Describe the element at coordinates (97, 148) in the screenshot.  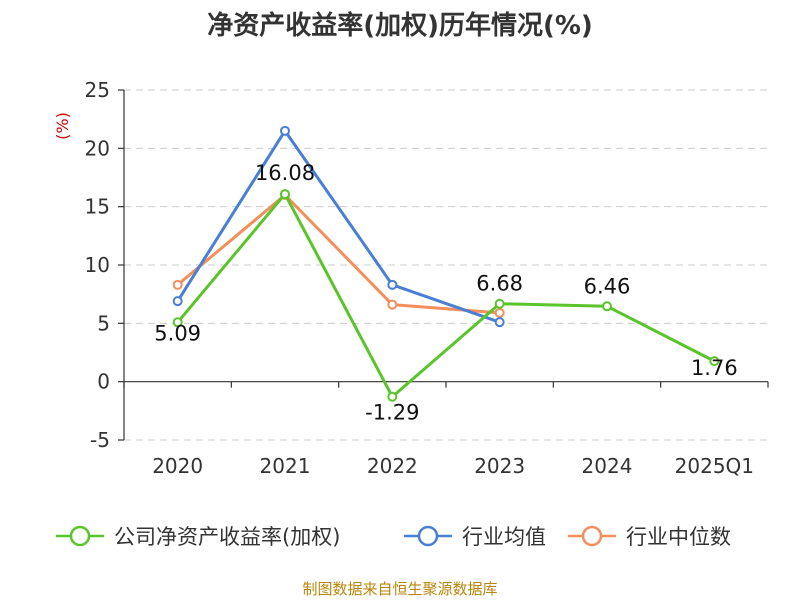
I see `y-tick-label: 20` at that location.